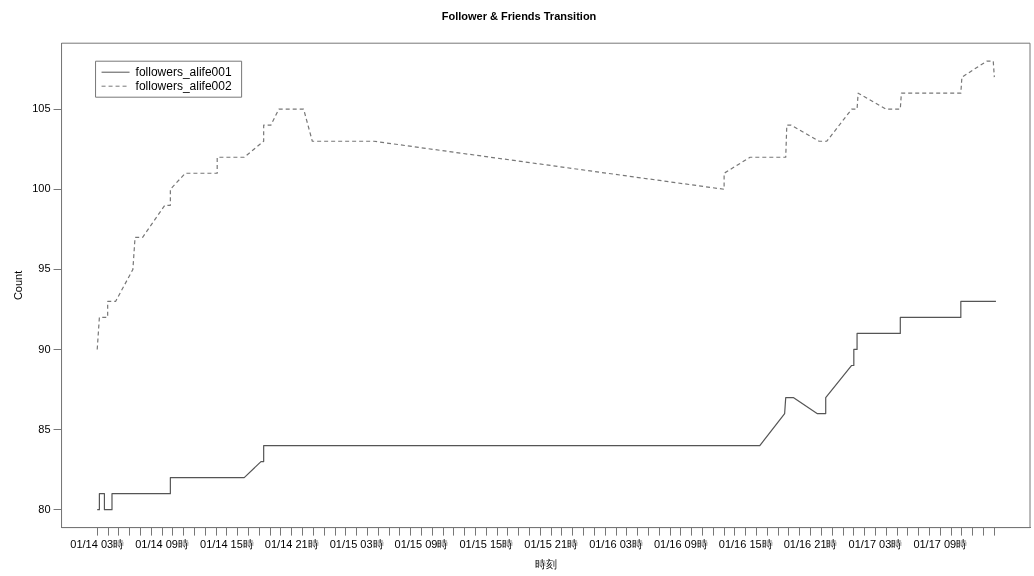 The image size is (1034, 576). Describe the element at coordinates (545, 564) in the screenshot. I see `x-axis-title: 時刻` at that location.